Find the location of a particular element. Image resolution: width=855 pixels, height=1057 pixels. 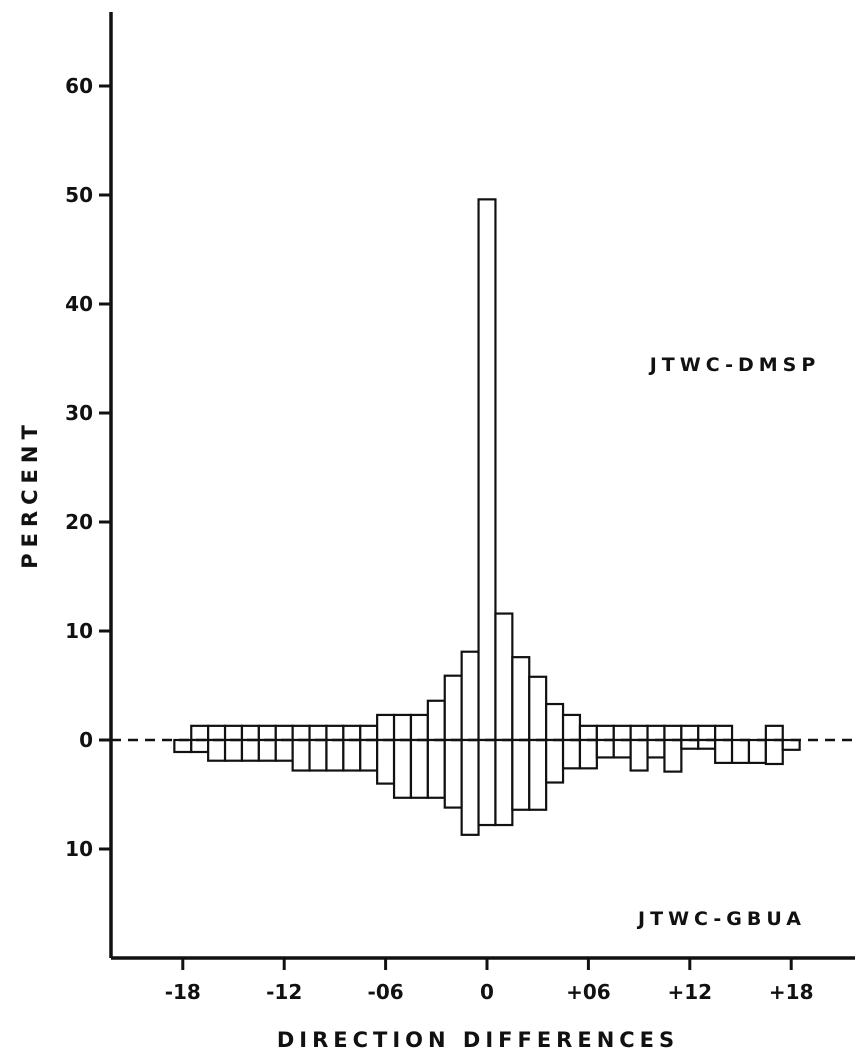

y-tick-label: 0 is located at coordinates (86, 740).